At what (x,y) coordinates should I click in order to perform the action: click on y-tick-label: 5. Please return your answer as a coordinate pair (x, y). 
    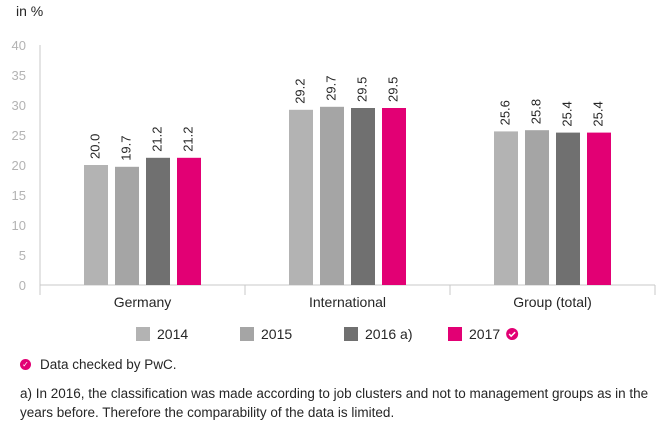
    Looking at the image, I should click on (22, 255).